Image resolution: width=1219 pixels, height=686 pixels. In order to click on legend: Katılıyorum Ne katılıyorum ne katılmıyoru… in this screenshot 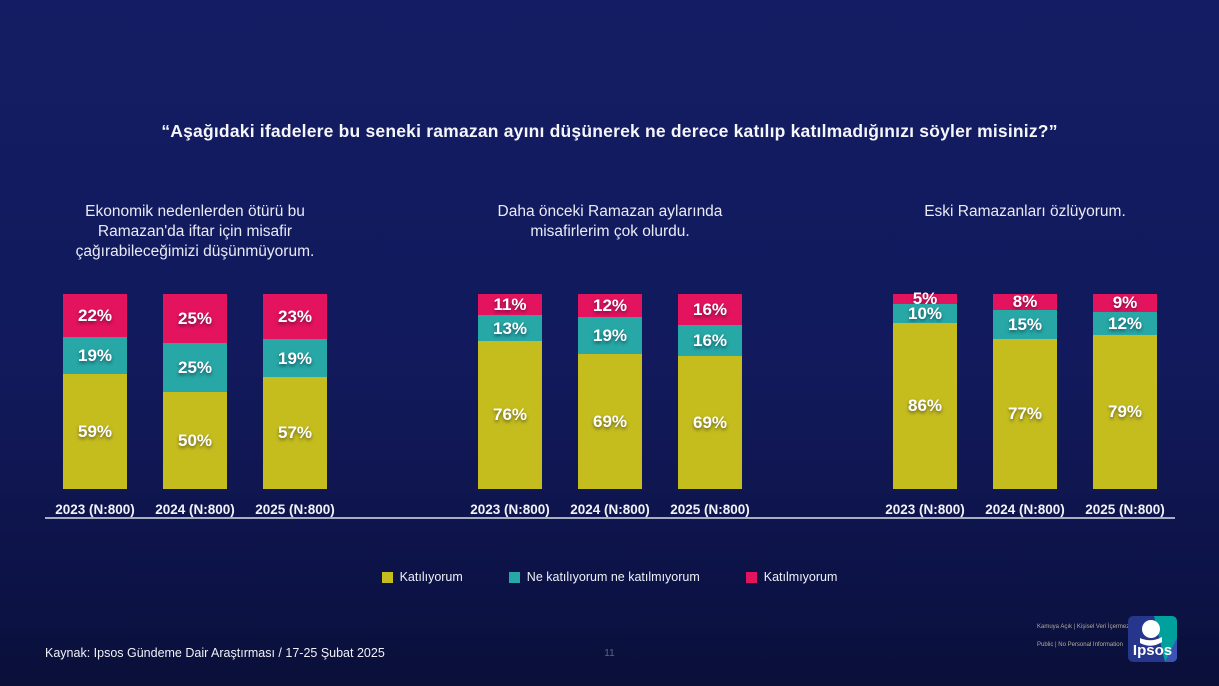, I will do `click(609, 577)`.